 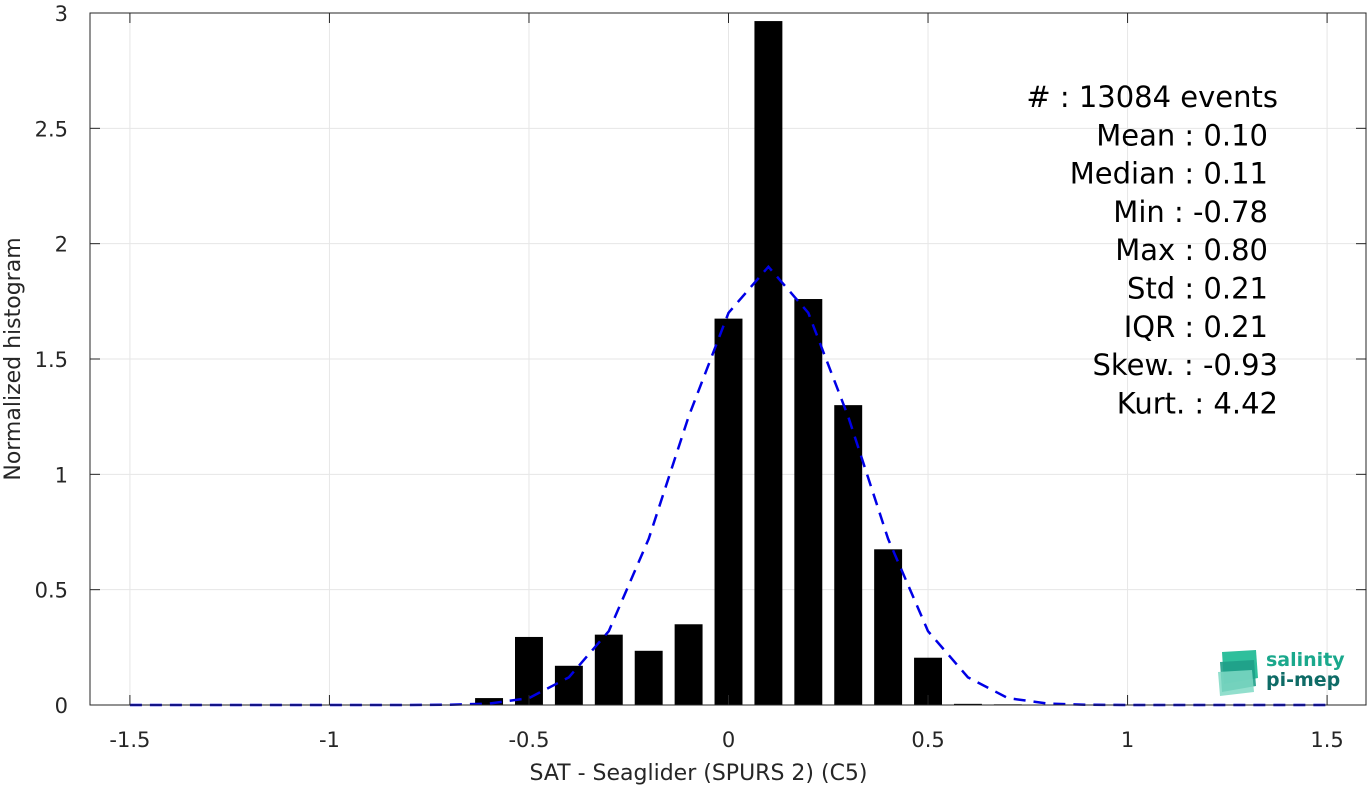 What do you see at coordinates (1197, 403) in the screenshot?
I see `stat-line: Kurt. : 4.42` at bounding box center [1197, 403].